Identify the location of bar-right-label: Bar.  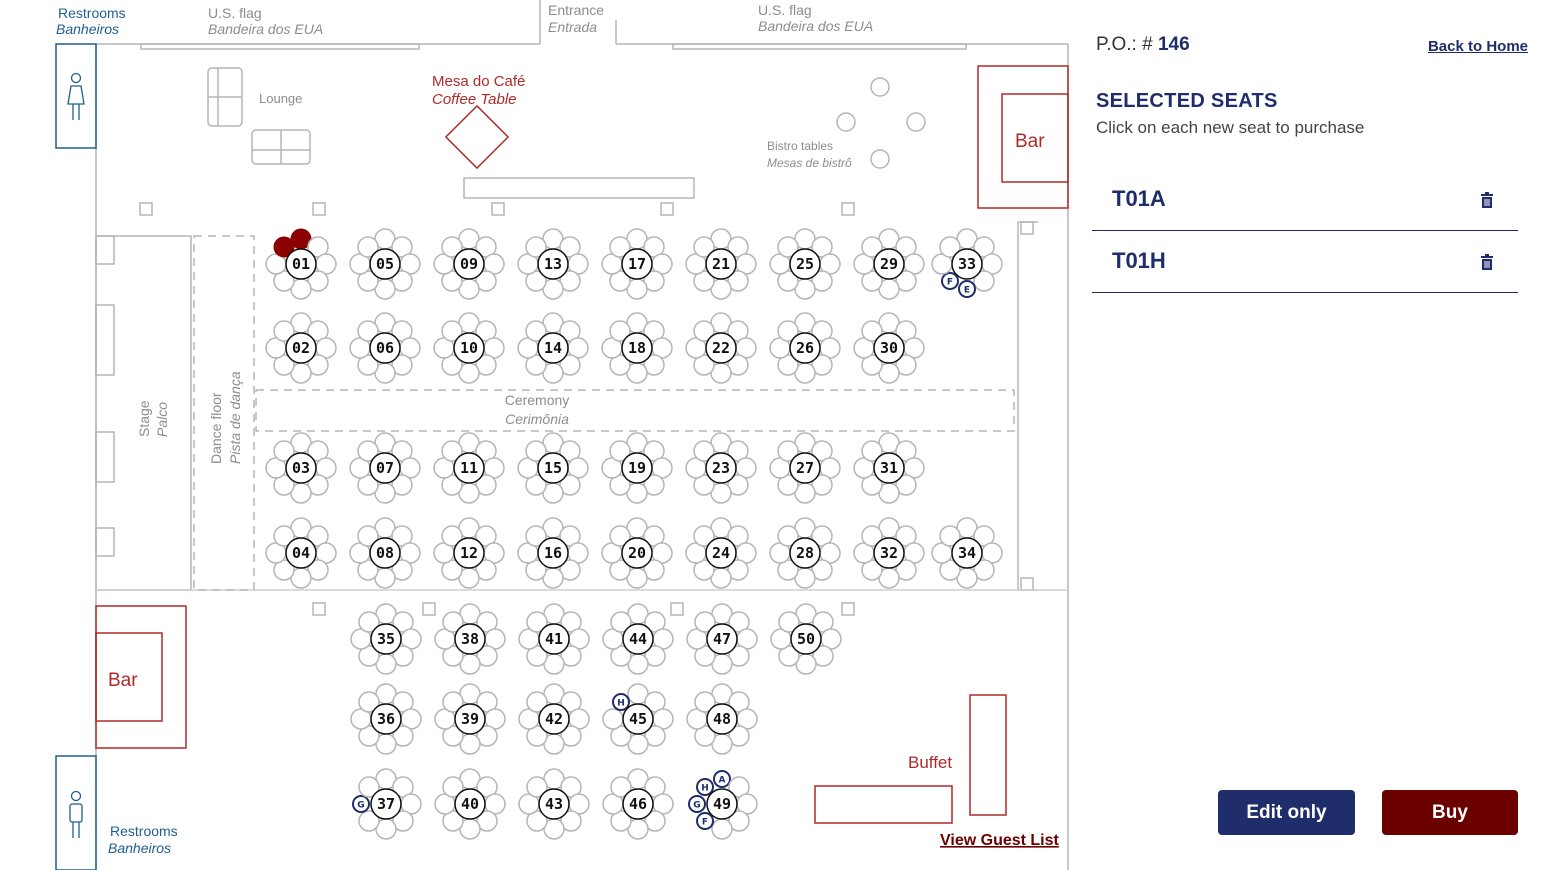
(1030, 141).